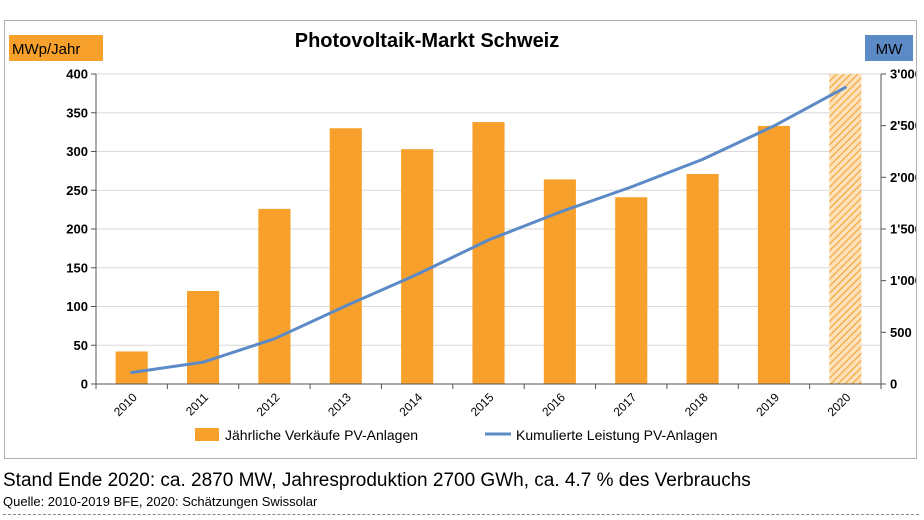 The width and height of the screenshot is (924, 520). What do you see at coordinates (903, 229) in the screenshot?
I see `right-tick-label: 1'500` at bounding box center [903, 229].